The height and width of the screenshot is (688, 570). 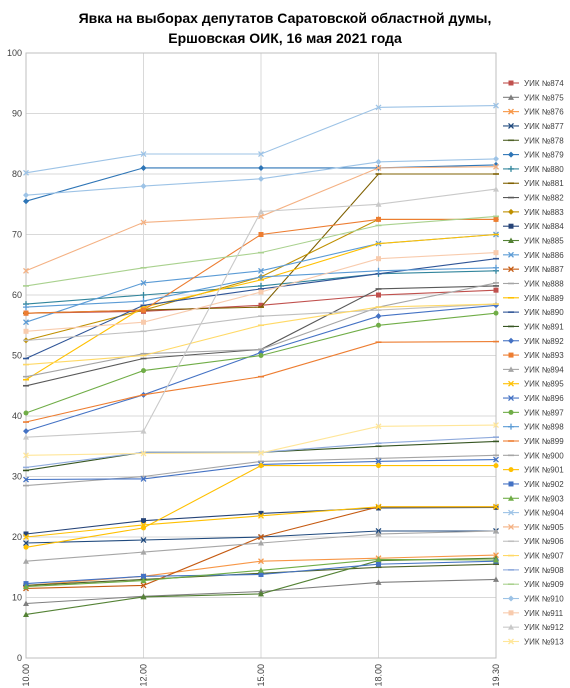 I want to click on legend-entry: УИК №891, so click(x=533, y=326).